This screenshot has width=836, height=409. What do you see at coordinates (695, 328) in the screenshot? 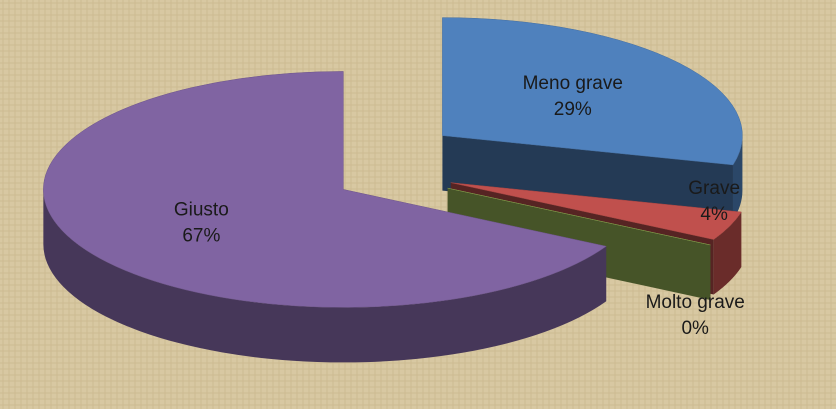
I see `slice-label-value: 0%` at bounding box center [695, 328].